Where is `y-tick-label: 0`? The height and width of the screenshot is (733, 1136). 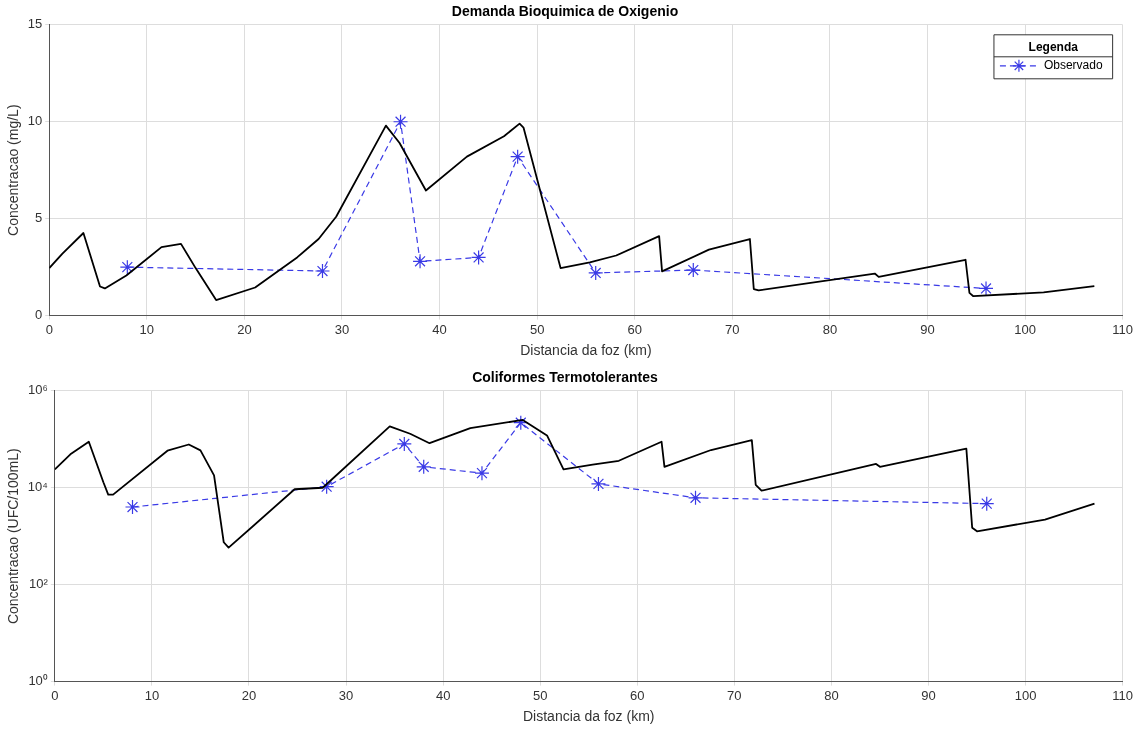 y-tick-label: 0 is located at coordinates (39, 315).